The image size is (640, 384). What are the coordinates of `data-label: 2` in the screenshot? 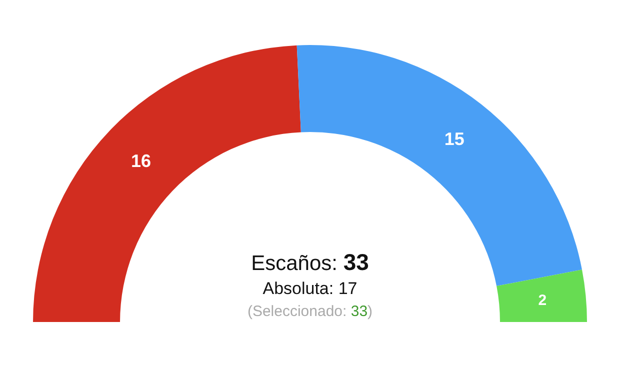 It's located at (542, 301).